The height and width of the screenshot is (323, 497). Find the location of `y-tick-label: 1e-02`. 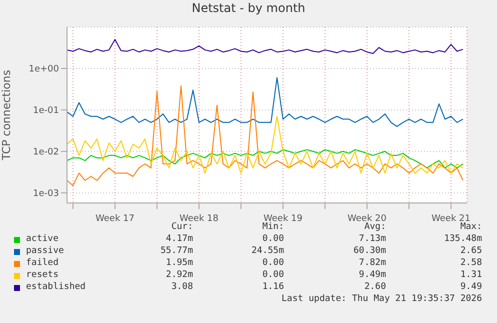

y-tick-label: 1e-02 is located at coordinates (46, 153).